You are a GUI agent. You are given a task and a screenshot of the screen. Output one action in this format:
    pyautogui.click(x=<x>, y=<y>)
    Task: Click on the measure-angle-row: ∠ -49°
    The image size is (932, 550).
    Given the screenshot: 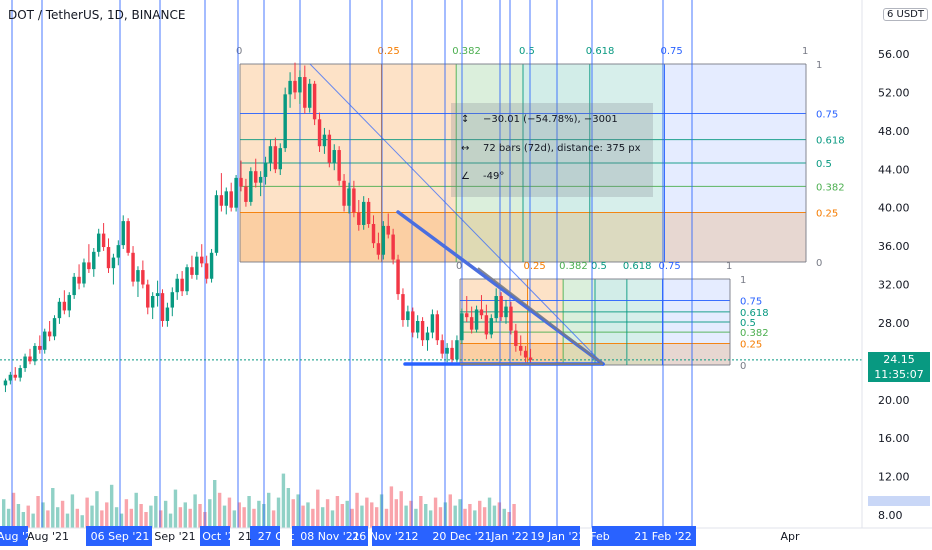 What is the action you would take?
    pyautogui.click(x=482, y=176)
    